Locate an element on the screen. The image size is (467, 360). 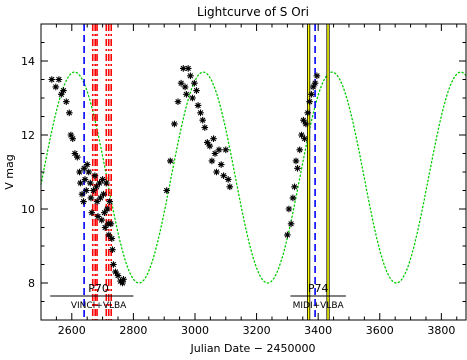
x-tick-label: 3800 is located at coordinates (441, 330).